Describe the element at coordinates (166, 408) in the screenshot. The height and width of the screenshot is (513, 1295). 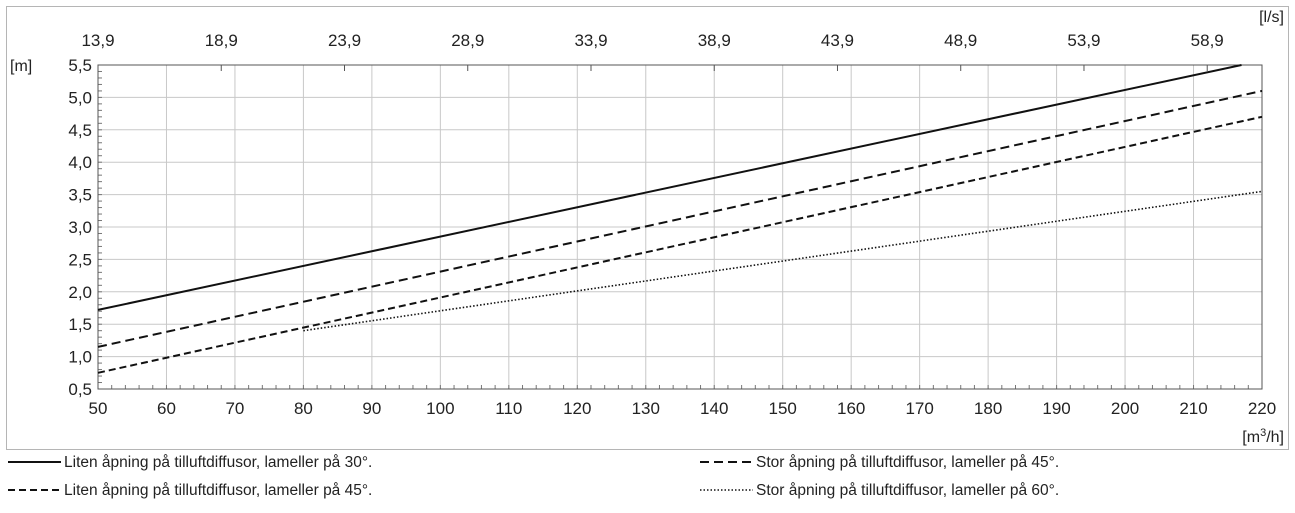
I see `x-tick-label: 60` at that location.